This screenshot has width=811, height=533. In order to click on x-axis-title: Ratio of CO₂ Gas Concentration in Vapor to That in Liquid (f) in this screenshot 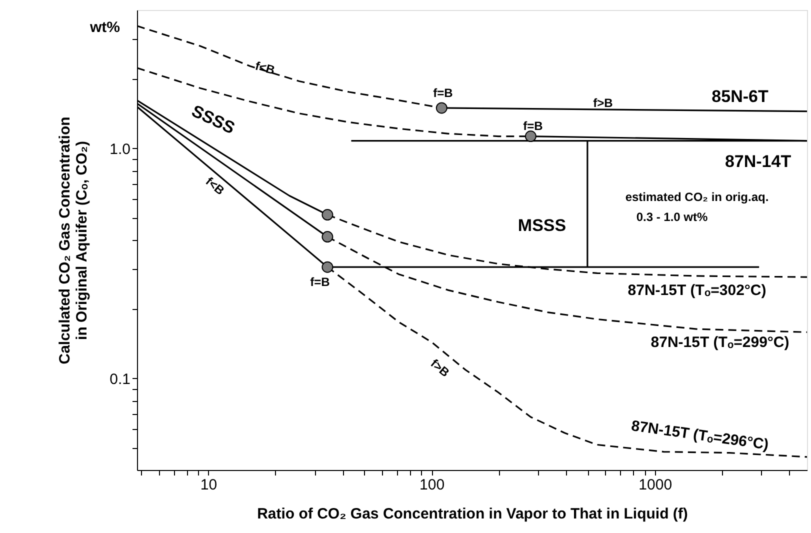, I will do `click(472, 514)`.